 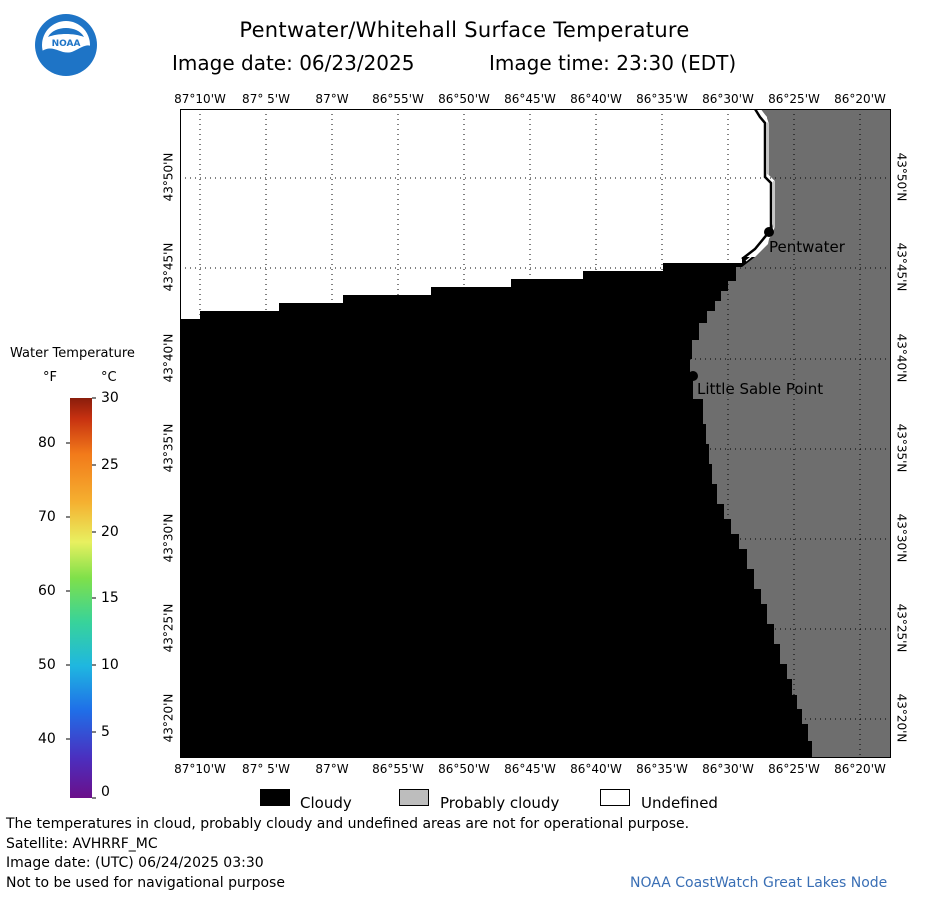 What do you see at coordinates (110, 398) in the screenshot?
I see `c-tick-label: 30` at bounding box center [110, 398].